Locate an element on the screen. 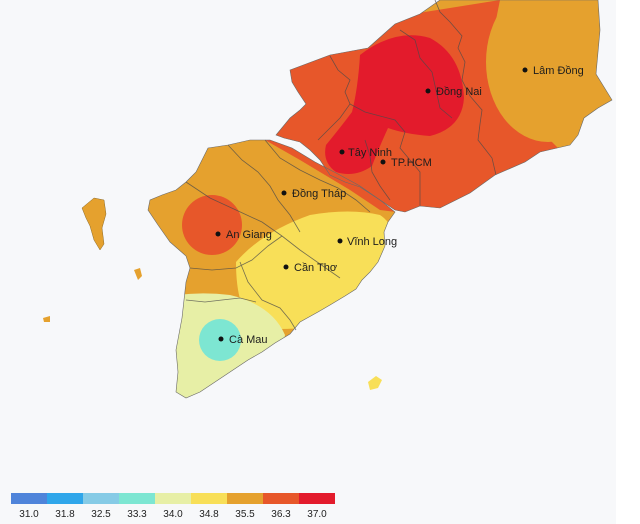  city-dot-dong-thap is located at coordinates (284, 193).